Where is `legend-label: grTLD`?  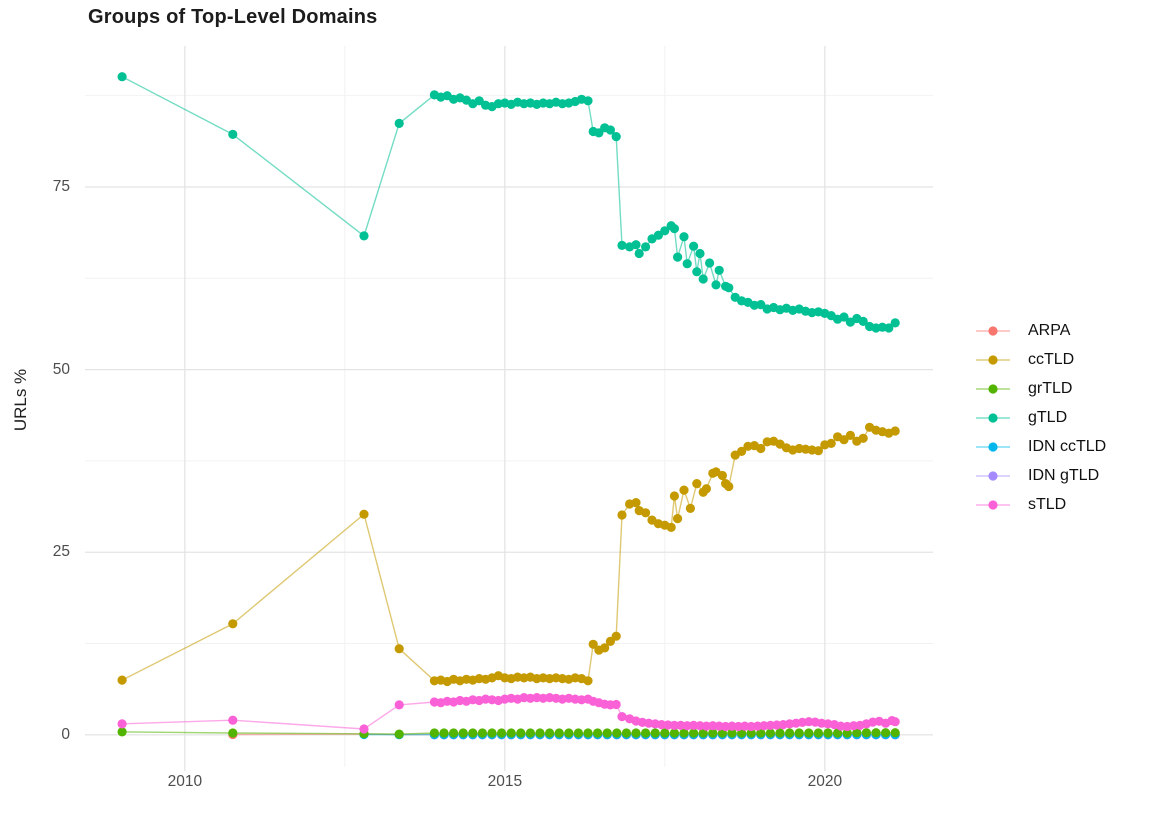
legend-label: grTLD is located at coordinates (1050, 388).